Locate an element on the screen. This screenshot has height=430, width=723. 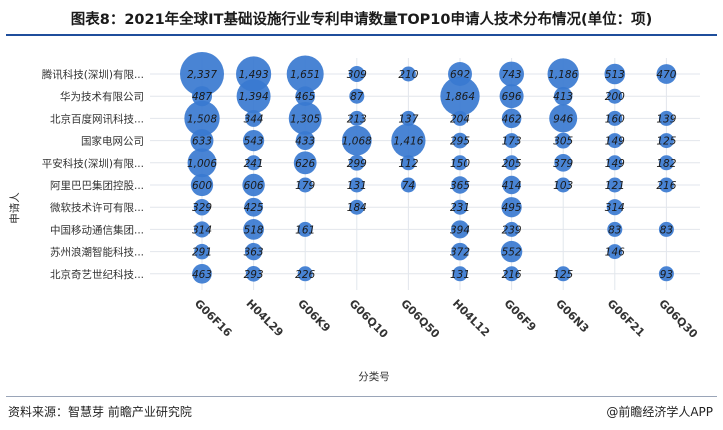
data-label: 293 is located at coordinates (254, 275).